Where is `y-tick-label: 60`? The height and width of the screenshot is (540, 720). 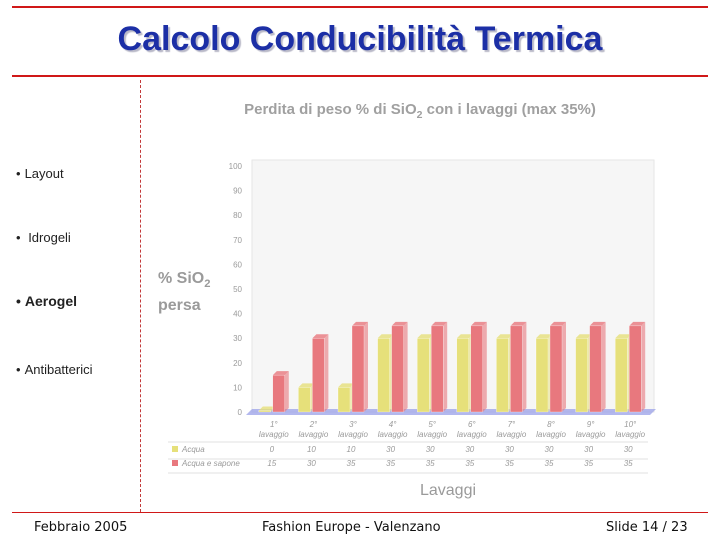 y-tick-label: 60 is located at coordinates (237, 264).